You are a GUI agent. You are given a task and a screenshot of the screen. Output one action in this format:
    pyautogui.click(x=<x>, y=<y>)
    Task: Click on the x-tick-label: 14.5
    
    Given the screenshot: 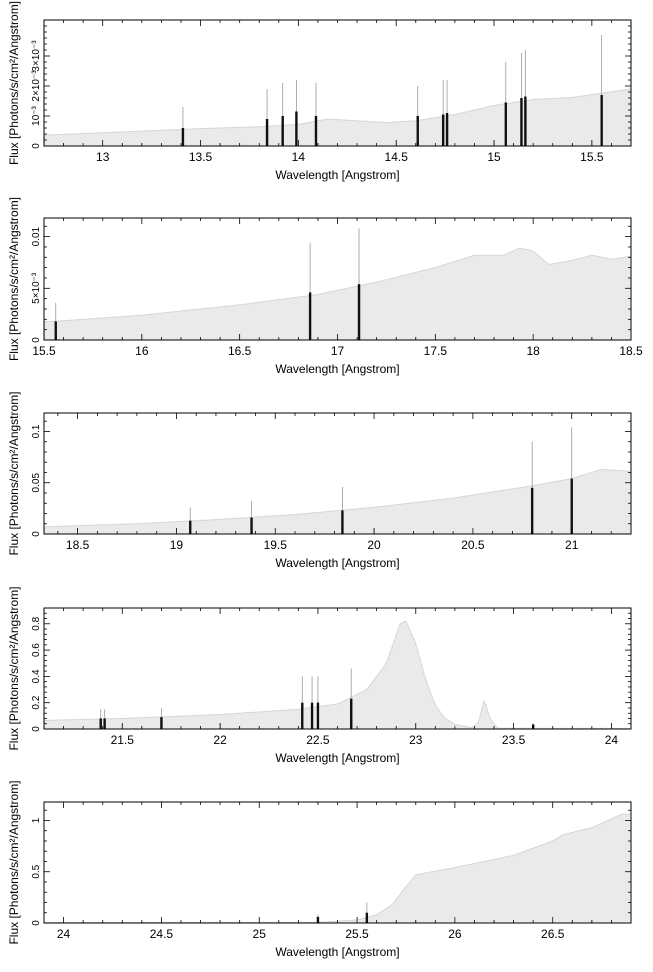 What is the action you would take?
    pyautogui.click(x=397, y=157)
    